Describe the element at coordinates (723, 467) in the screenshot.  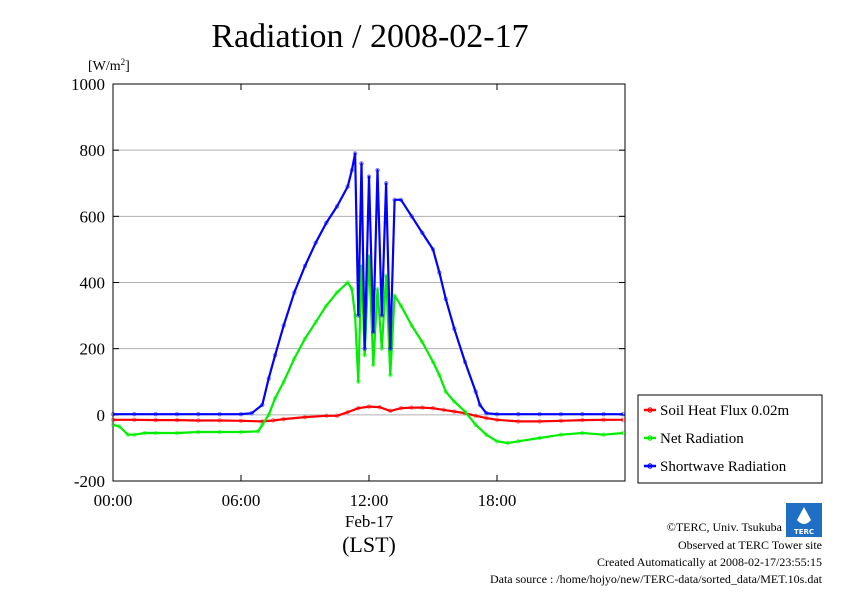
I see `legend-label: Shortwave Radiation` at that location.